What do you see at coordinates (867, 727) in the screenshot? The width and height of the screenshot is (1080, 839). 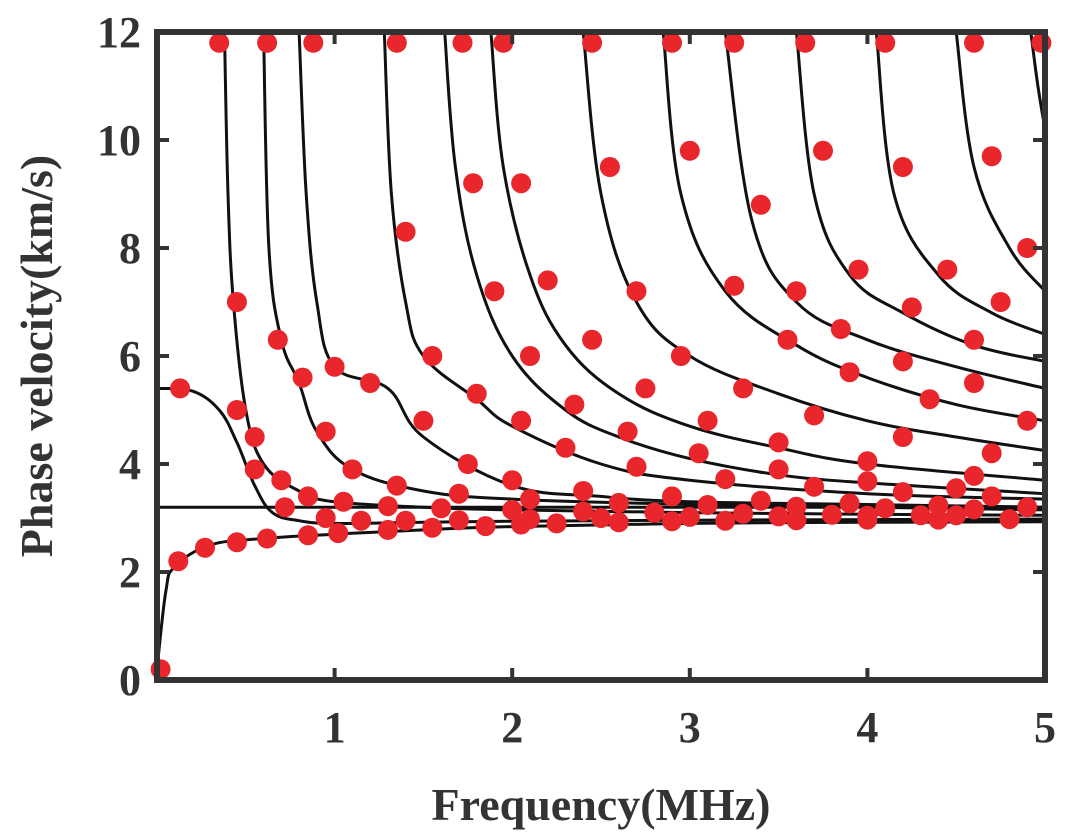 I see `x-tick-label: 4` at bounding box center [867, 727].